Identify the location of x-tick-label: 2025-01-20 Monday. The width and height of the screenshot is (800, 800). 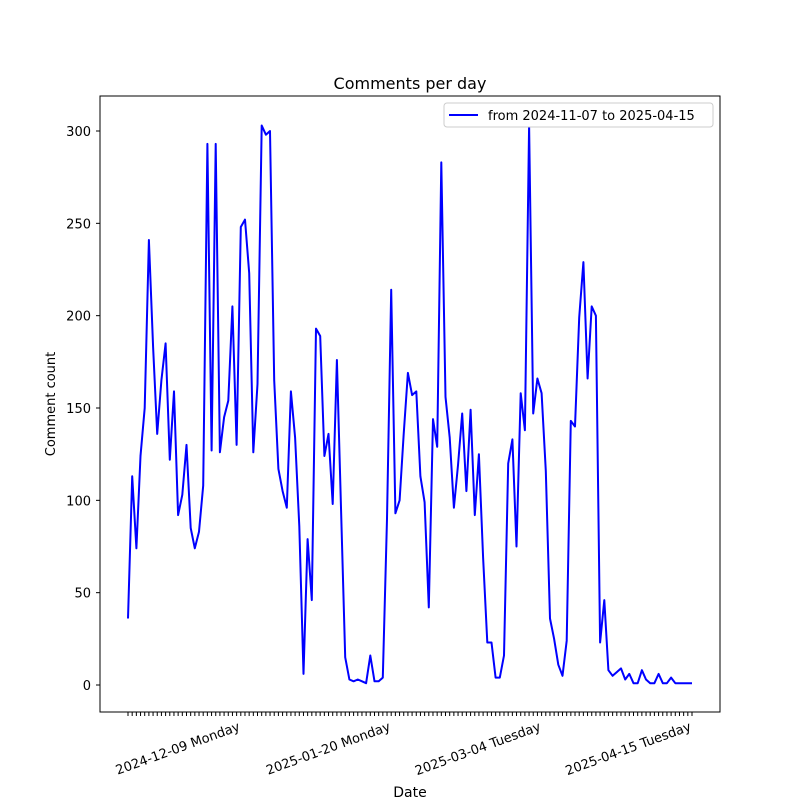
(328, 749).